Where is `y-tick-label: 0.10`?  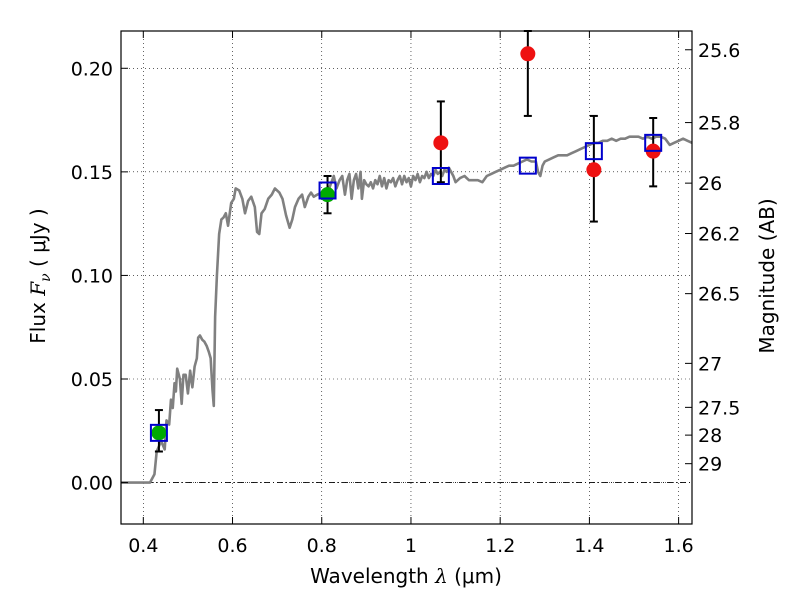 y-tick-label: 0.10 is located at coordinates (92, 276).